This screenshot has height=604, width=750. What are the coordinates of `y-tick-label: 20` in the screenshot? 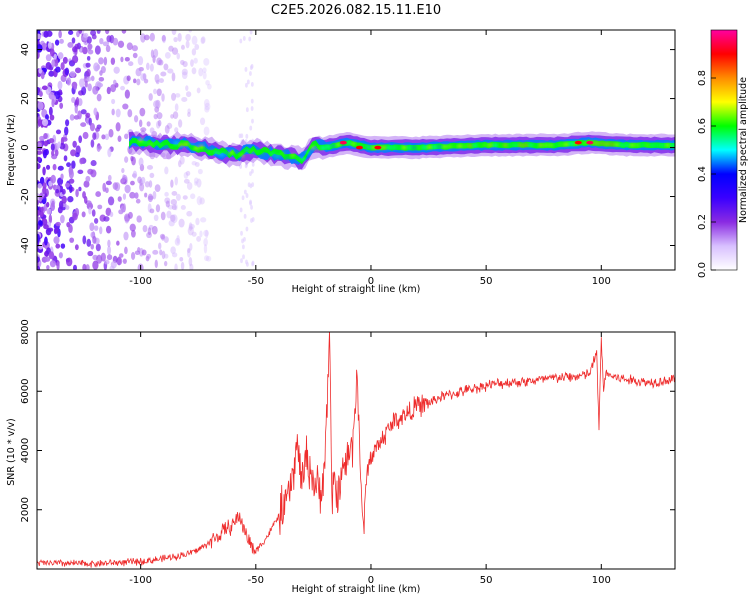 It's located at (25, 98).